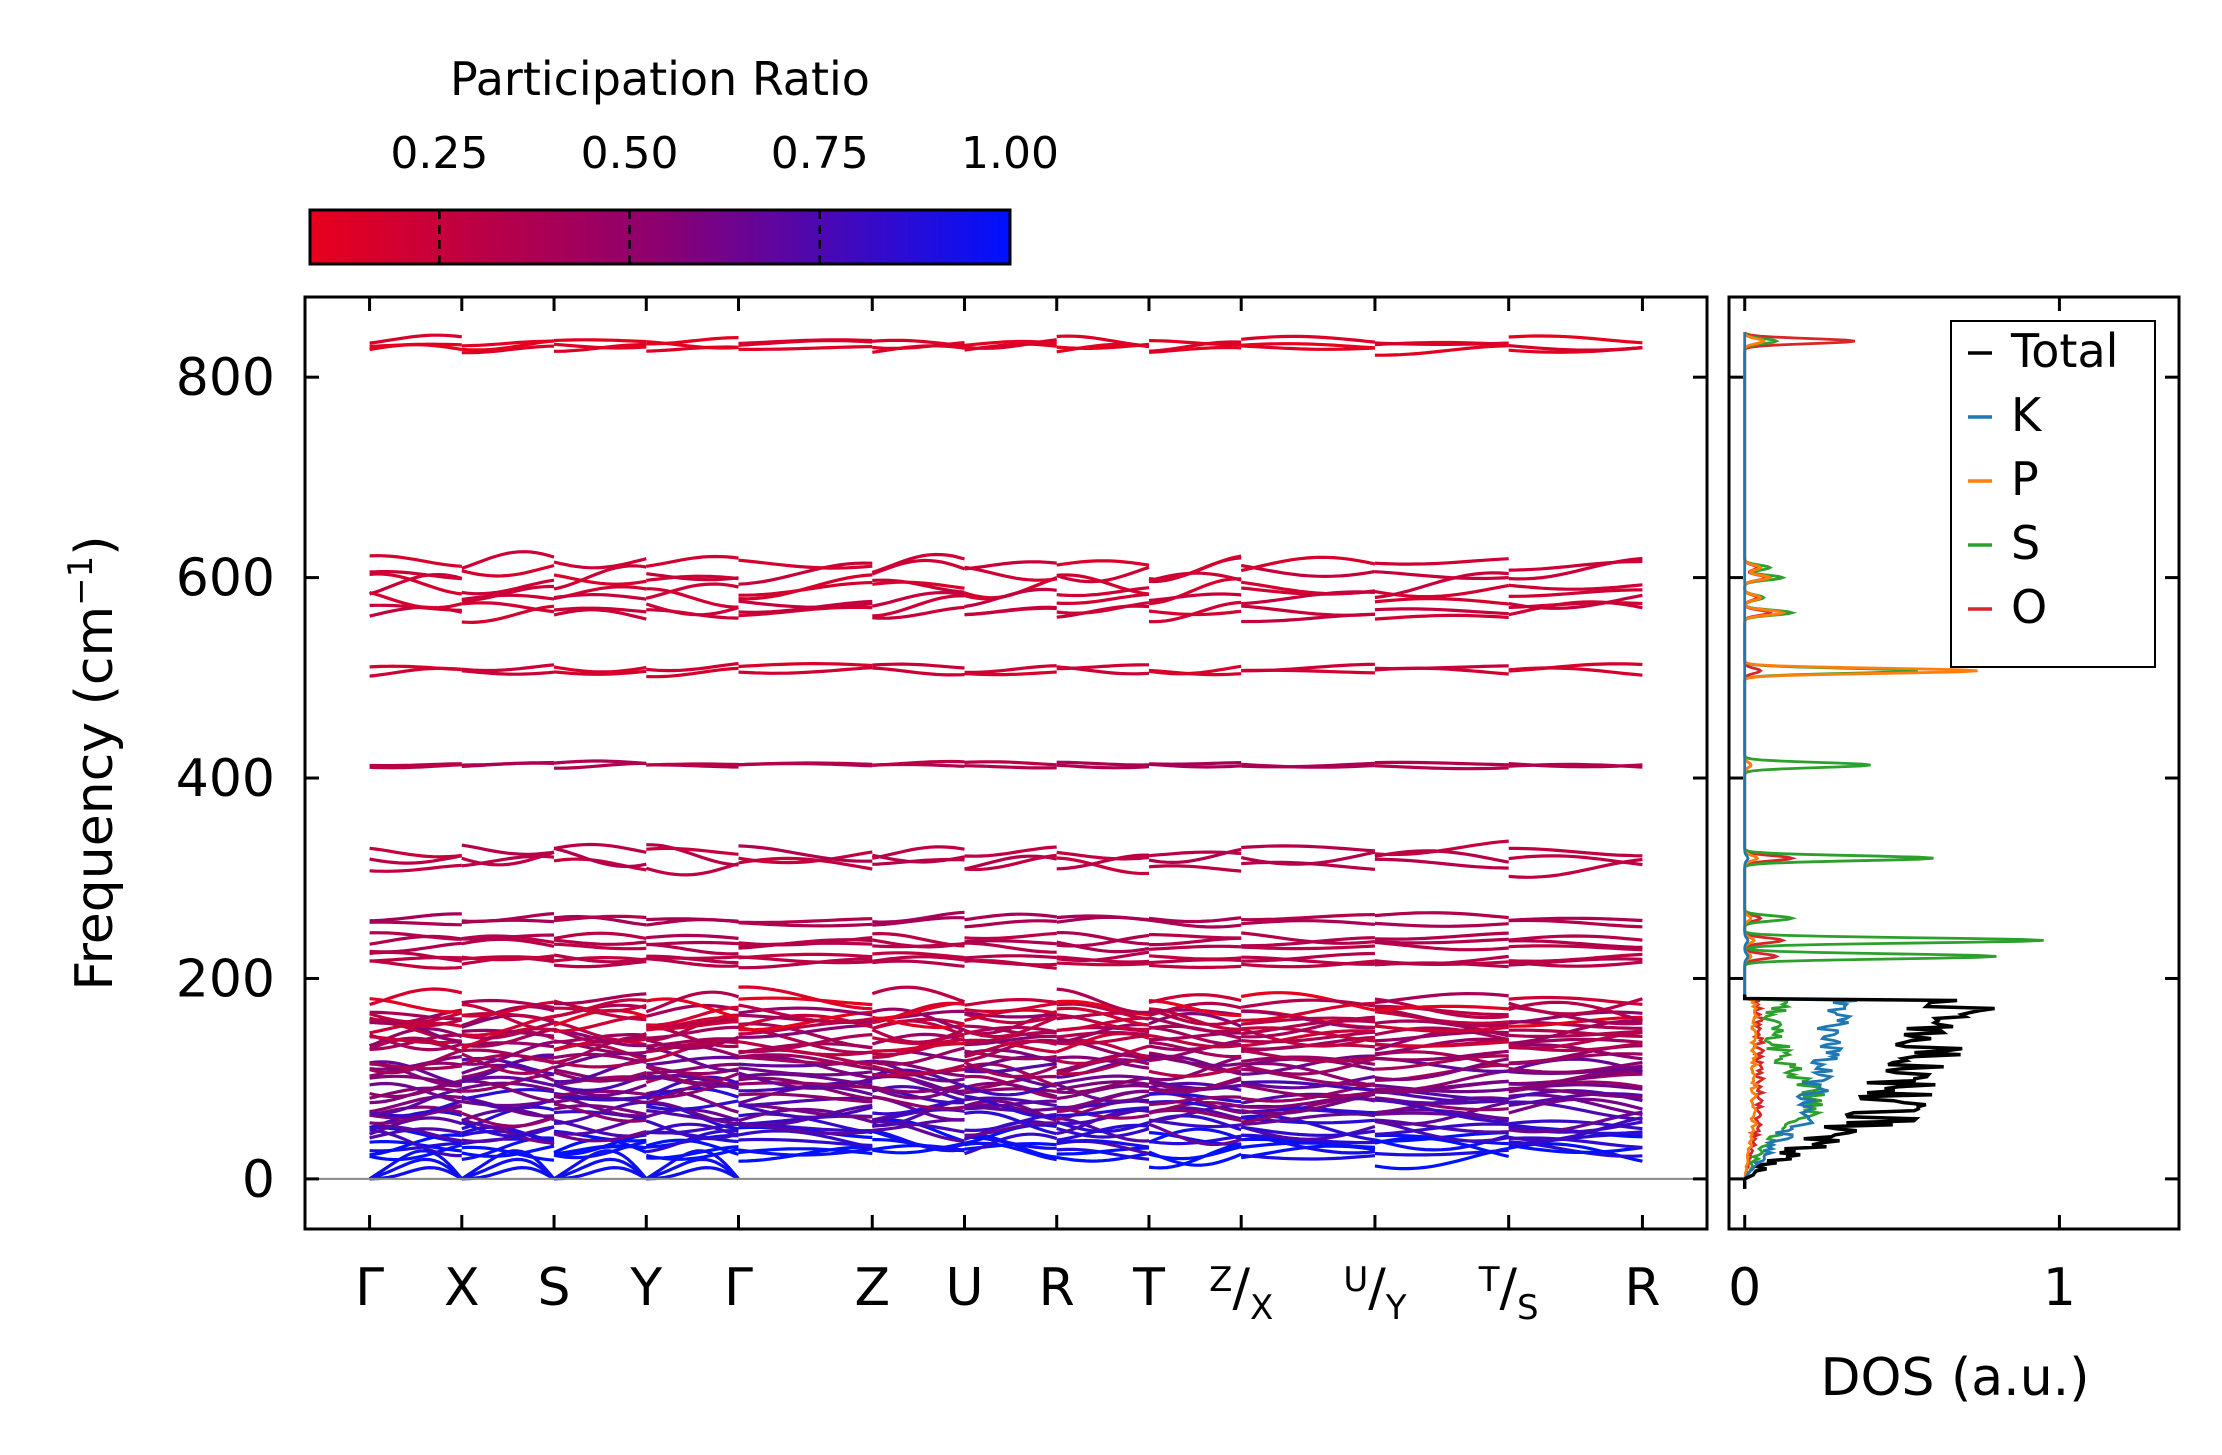  Describe the element at coordinates (1508, 1293) in the screenshot. I see `kpoint-label: T/S` at that location.